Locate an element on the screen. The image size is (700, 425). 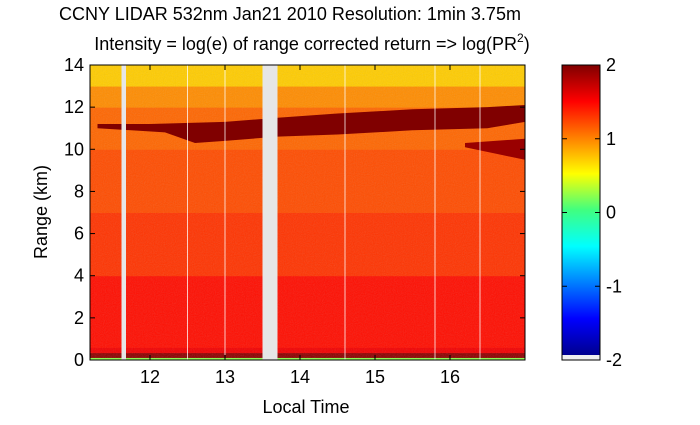
x-axis-label: Local Time is located at coordinates (305, 407).